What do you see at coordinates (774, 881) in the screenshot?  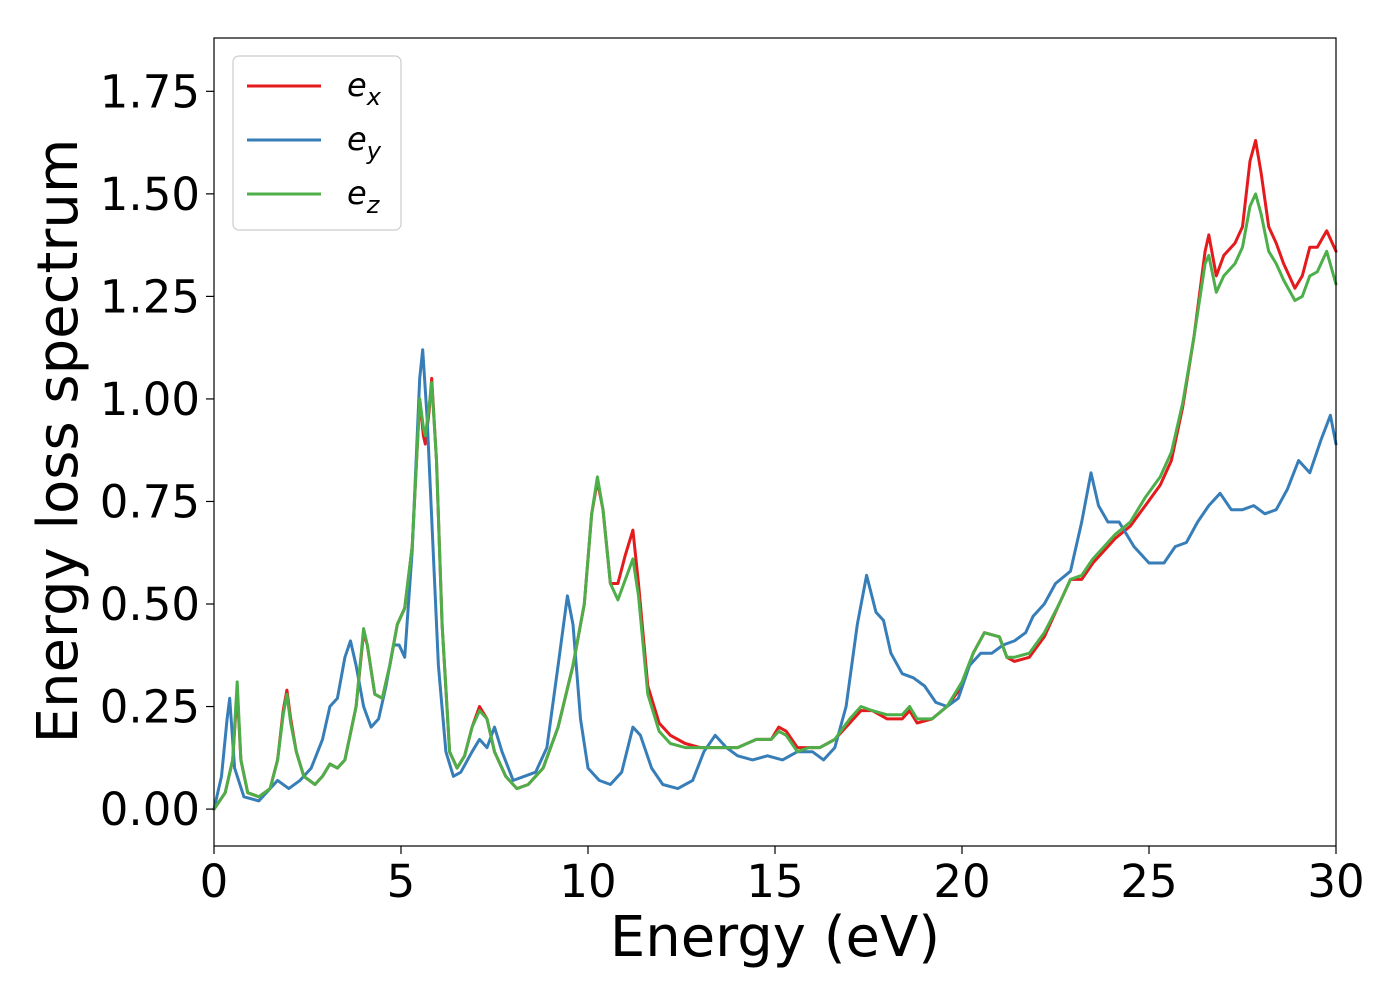 I see `x-tick-label: 15` at bounding box center [774, 881].